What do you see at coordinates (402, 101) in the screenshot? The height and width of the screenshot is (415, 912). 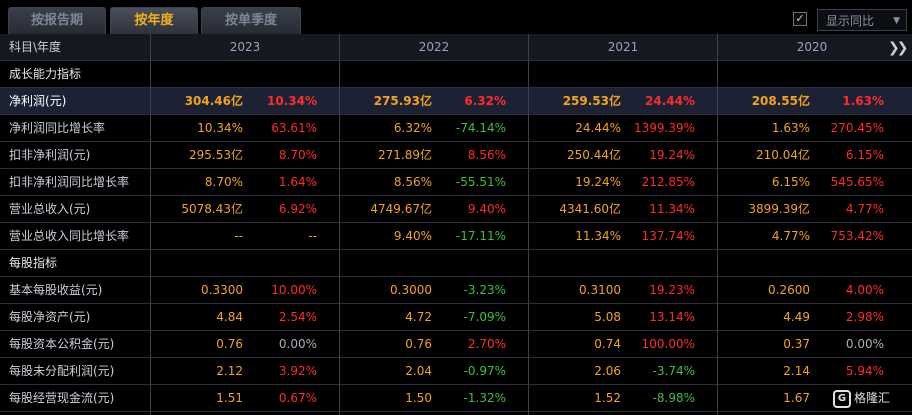 I see `value-cell: 275.93亿` at bounding box center [402, 101].